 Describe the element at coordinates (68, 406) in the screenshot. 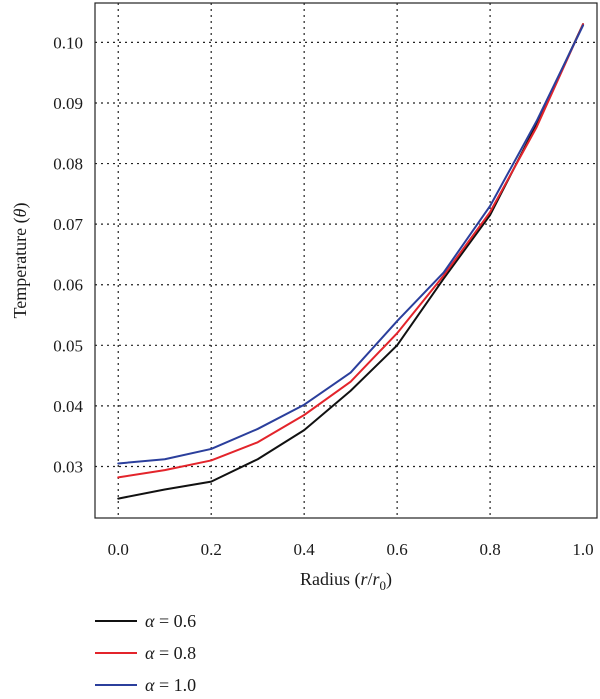

I see `y-tick-label: 0.04` at that location.